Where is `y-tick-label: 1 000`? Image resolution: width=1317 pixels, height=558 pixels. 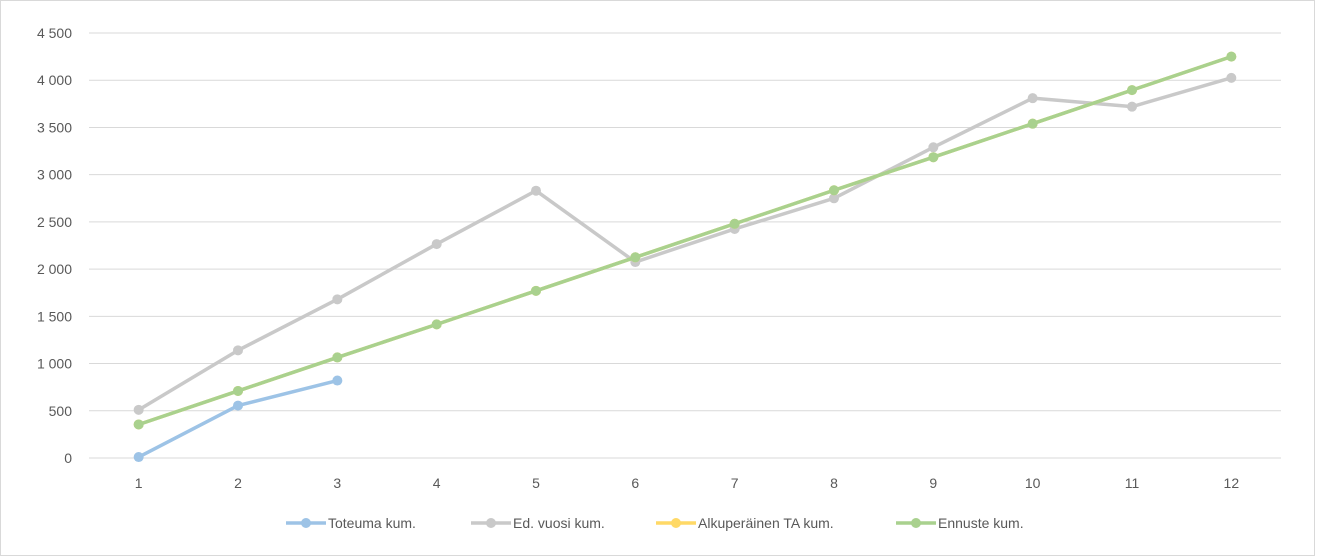 y-tick-label: 1 000 is located at coordinates (54, 364).